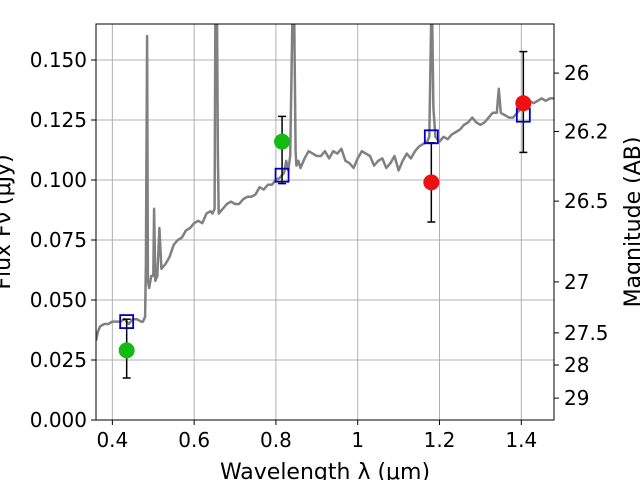 The height and width of the screenshot is (480, 640). Describe the element at coordinates (586, 333) in the screenshot. I see `right-tick-label: 27.5` at that location.